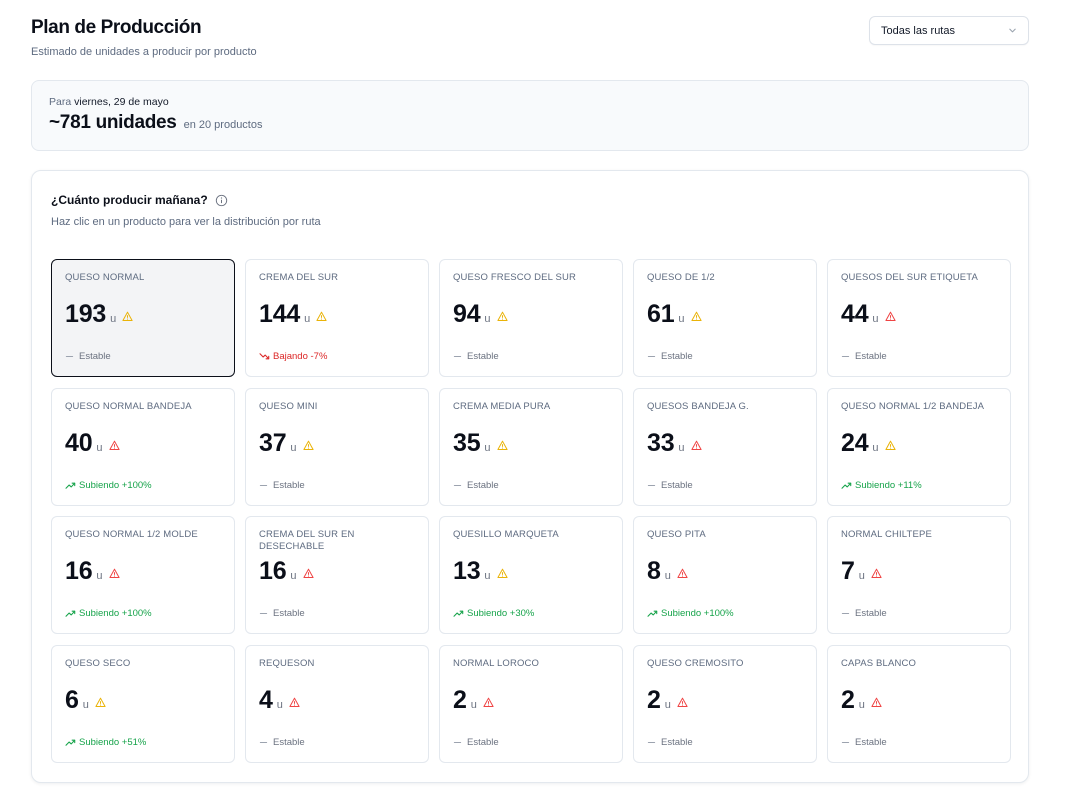 This screenshot has width=1073, height=795. I want to click on product-quantity: 6 u, so click(85, 700).